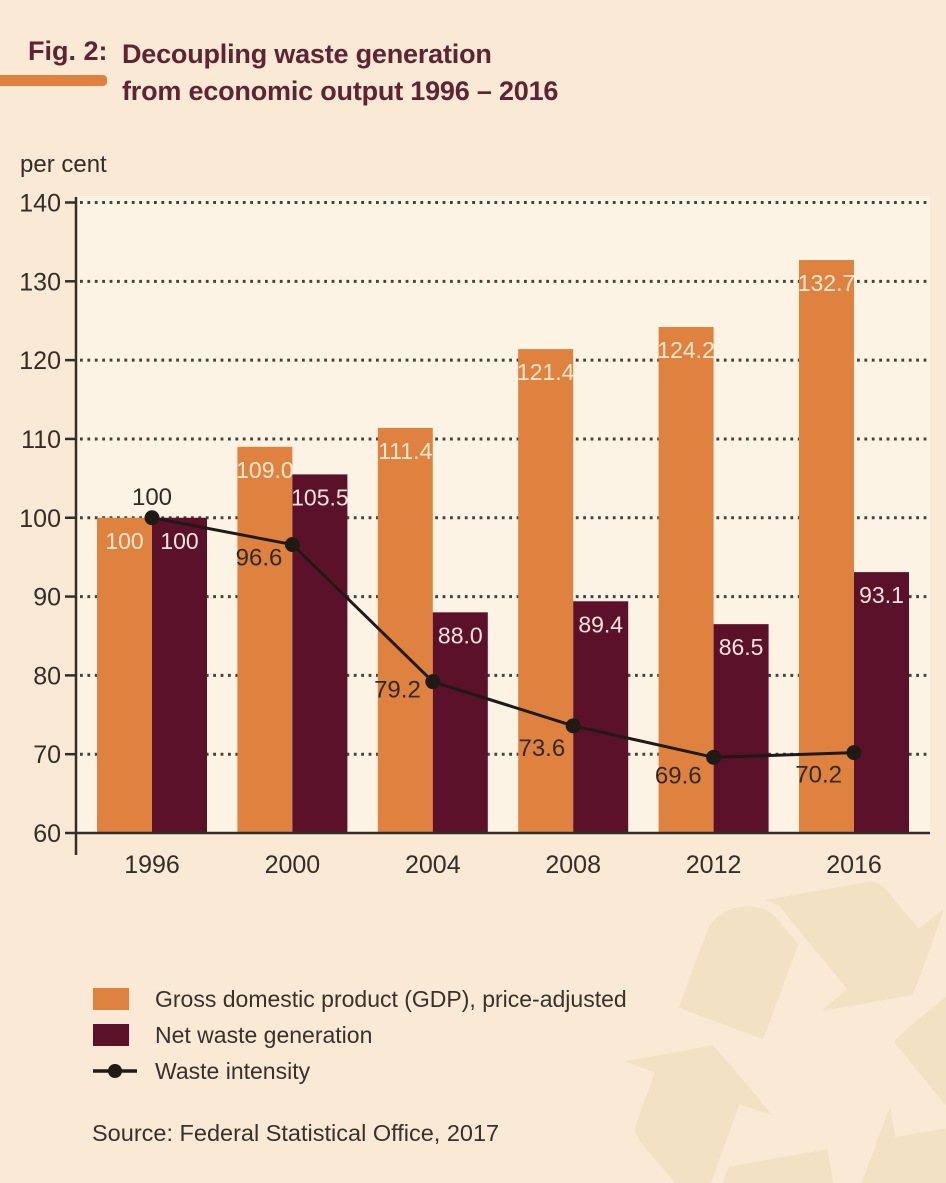  What do you see at coordinates (405, 451) in the screenshot?
I see `bar-value-label-gdp-2004: 111.4` at bounding box center [405, 451].